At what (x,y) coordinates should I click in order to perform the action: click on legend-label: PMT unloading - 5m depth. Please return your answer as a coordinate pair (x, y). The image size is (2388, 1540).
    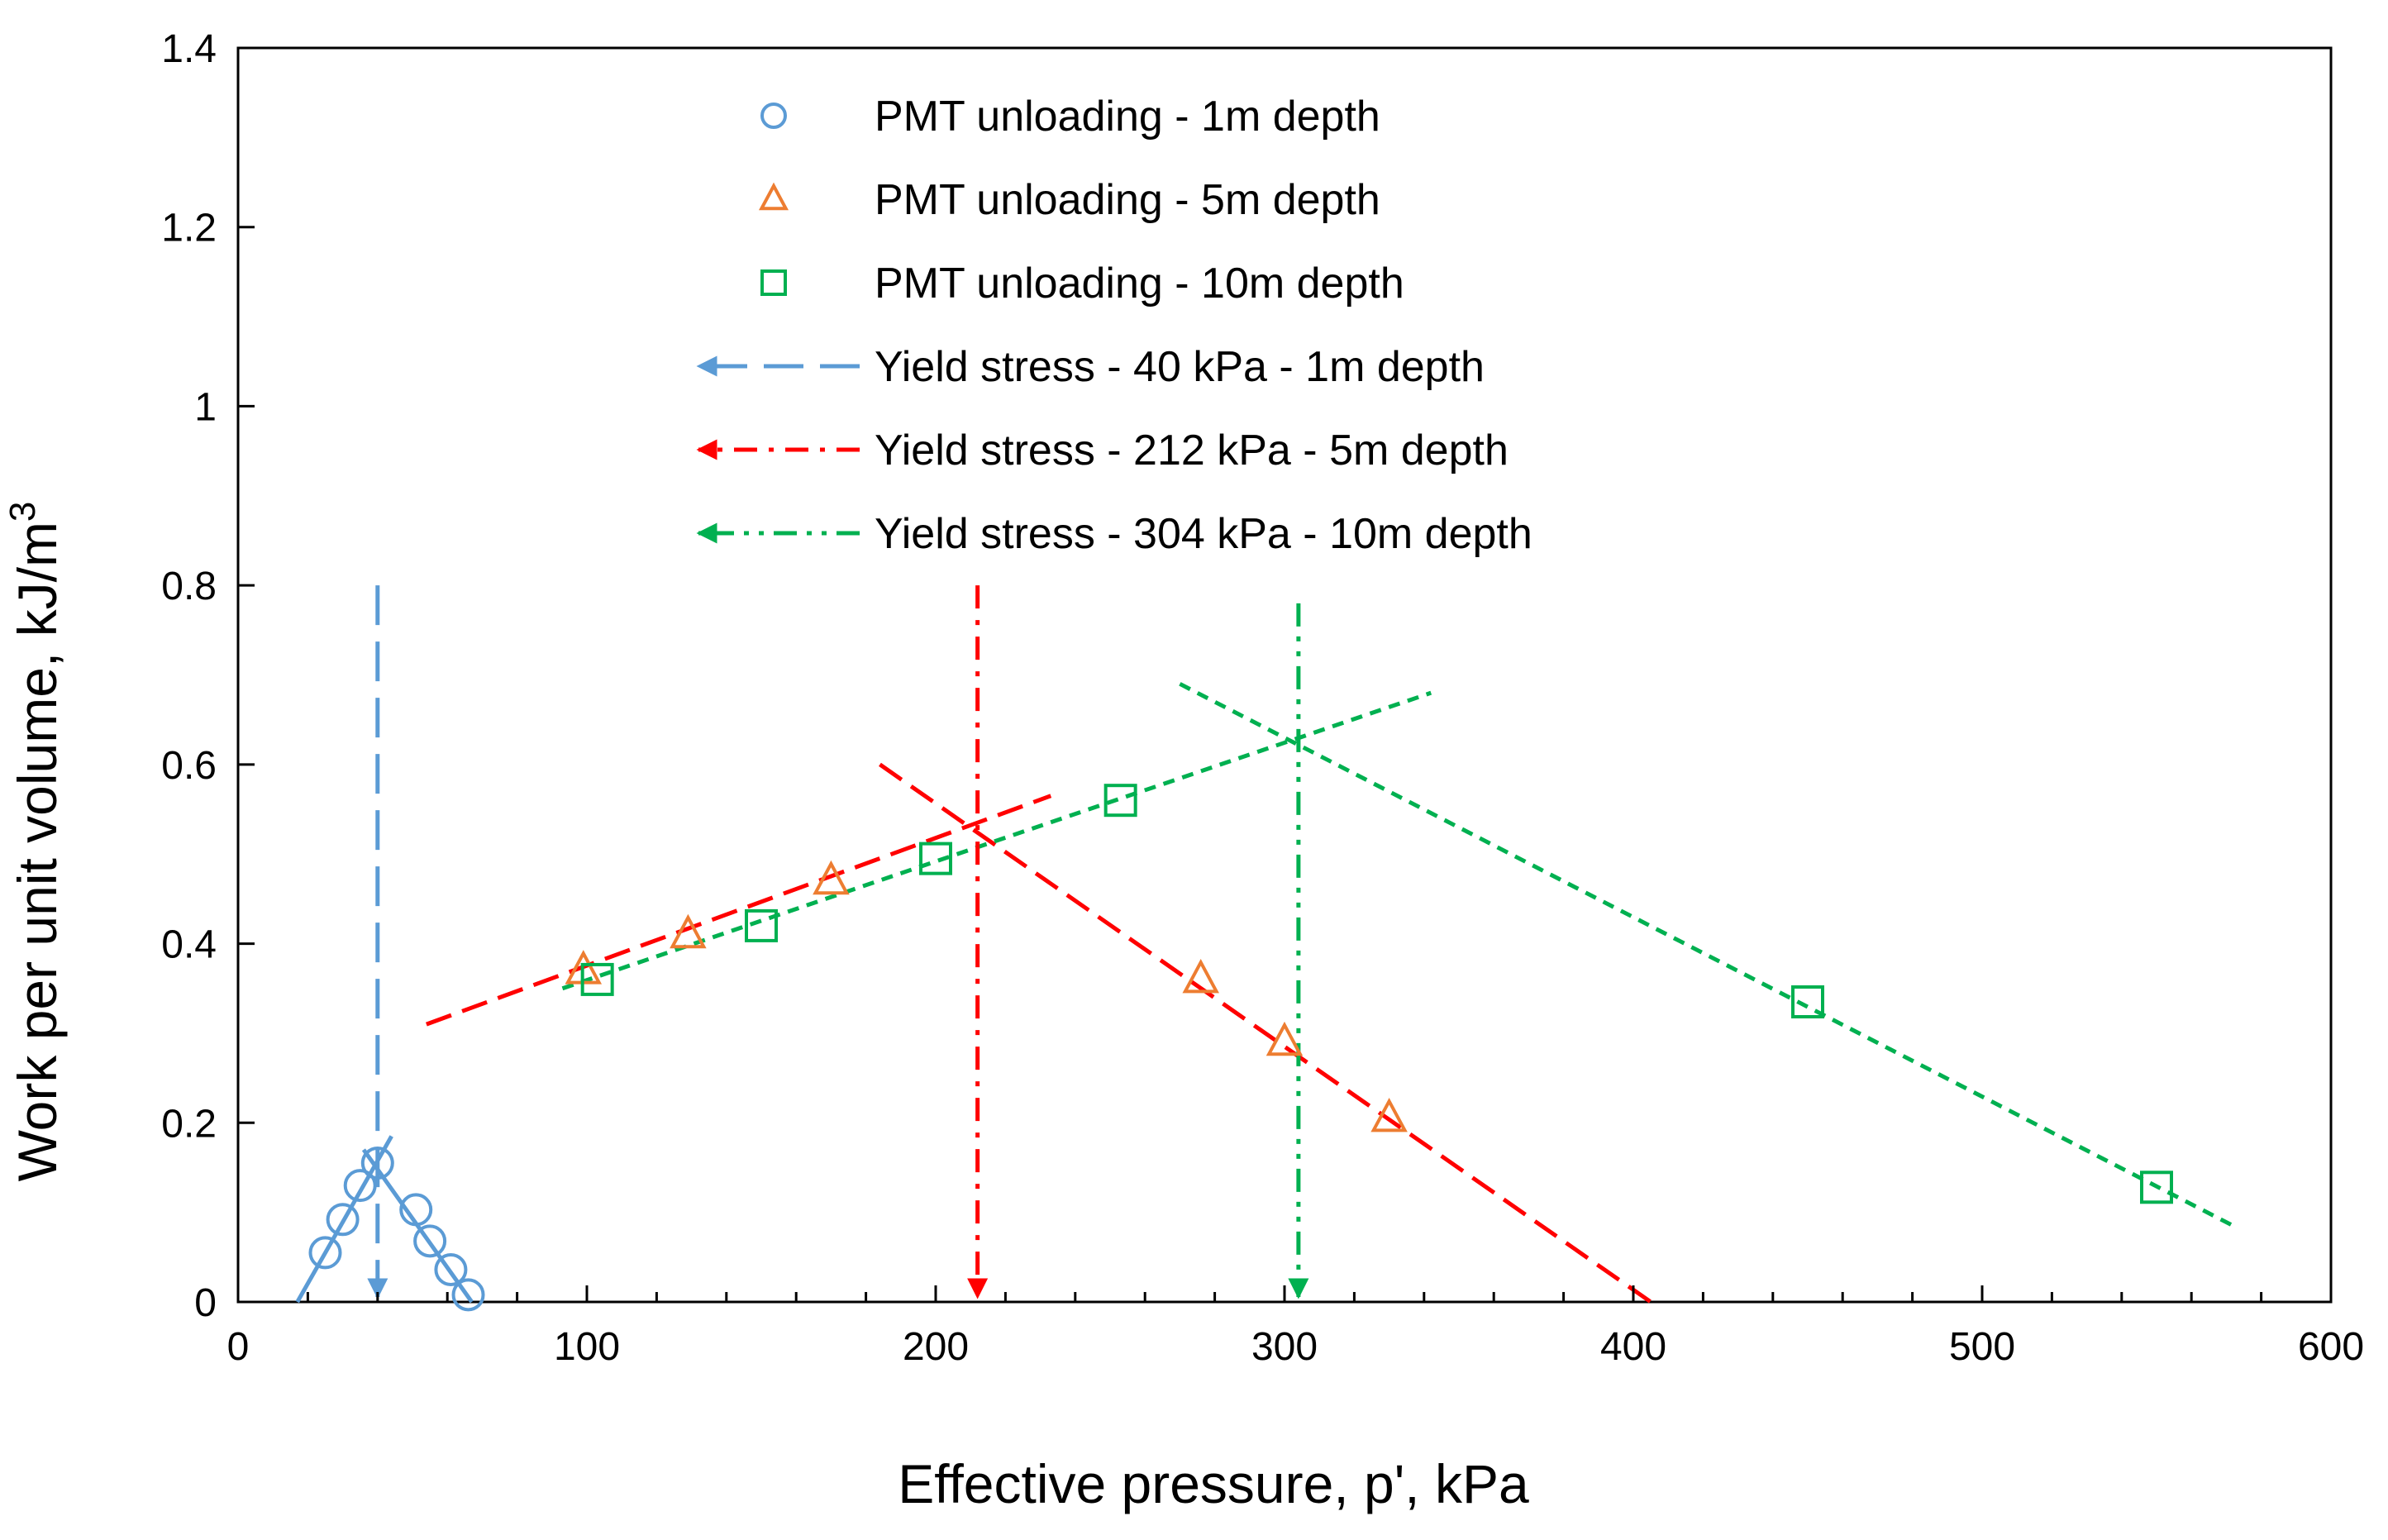
    Looking at the image, I should click on (1128, 200).